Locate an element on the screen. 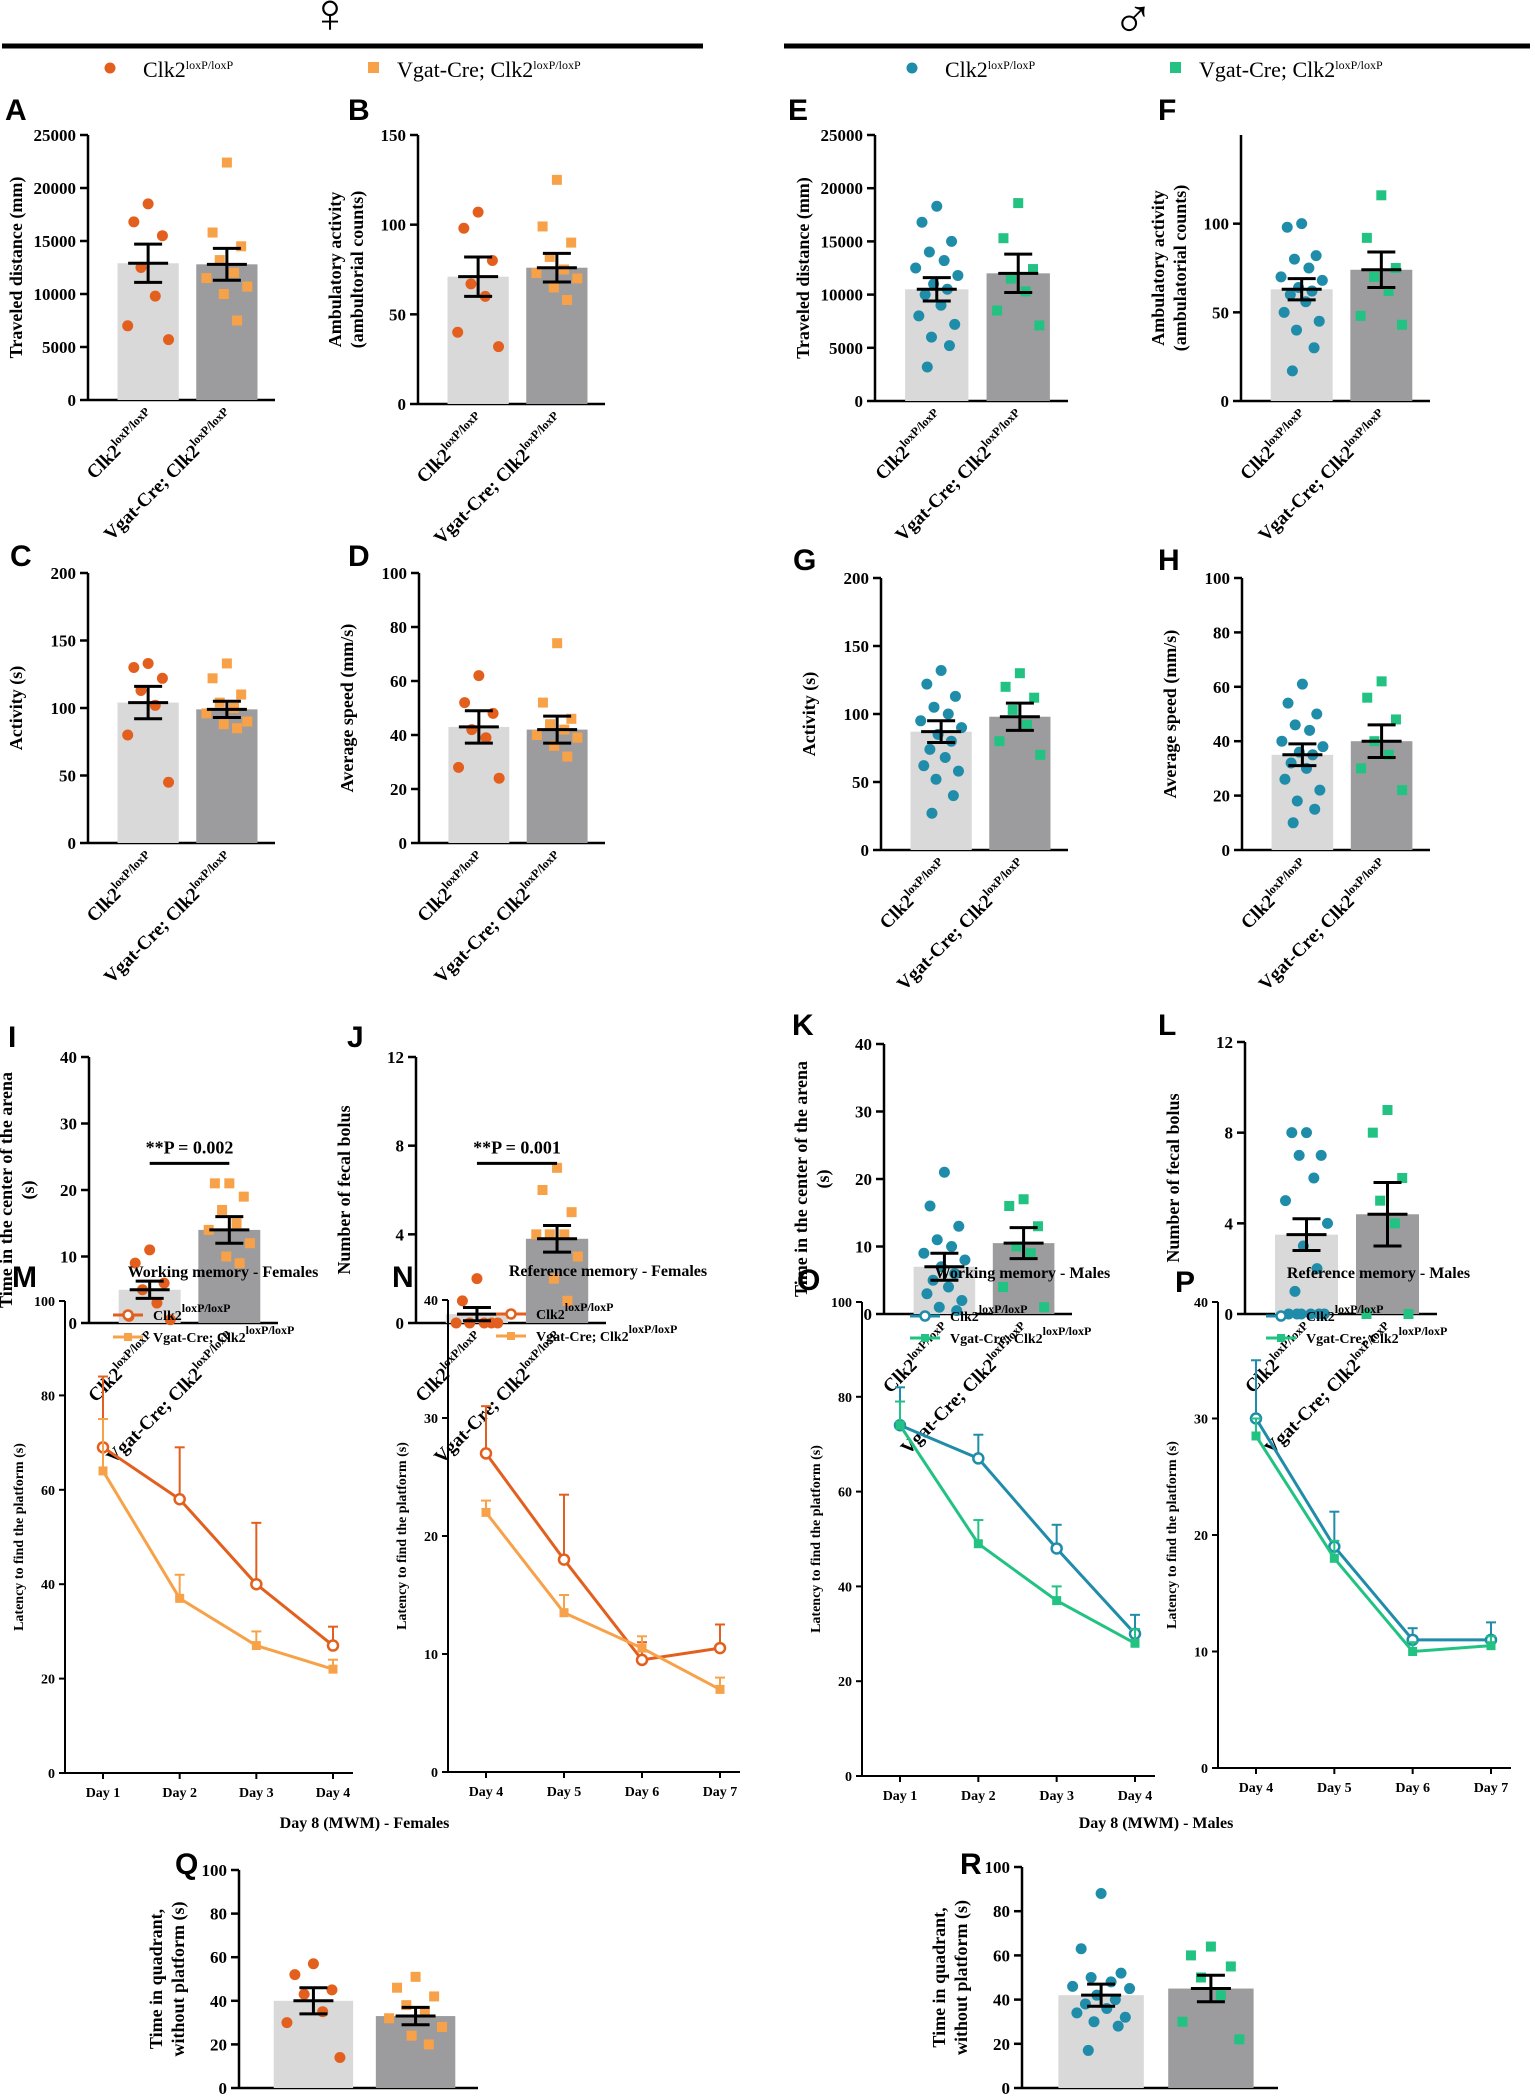  legend-label-N-sup: loxP/loxP is located at coordinates (589, 1307).